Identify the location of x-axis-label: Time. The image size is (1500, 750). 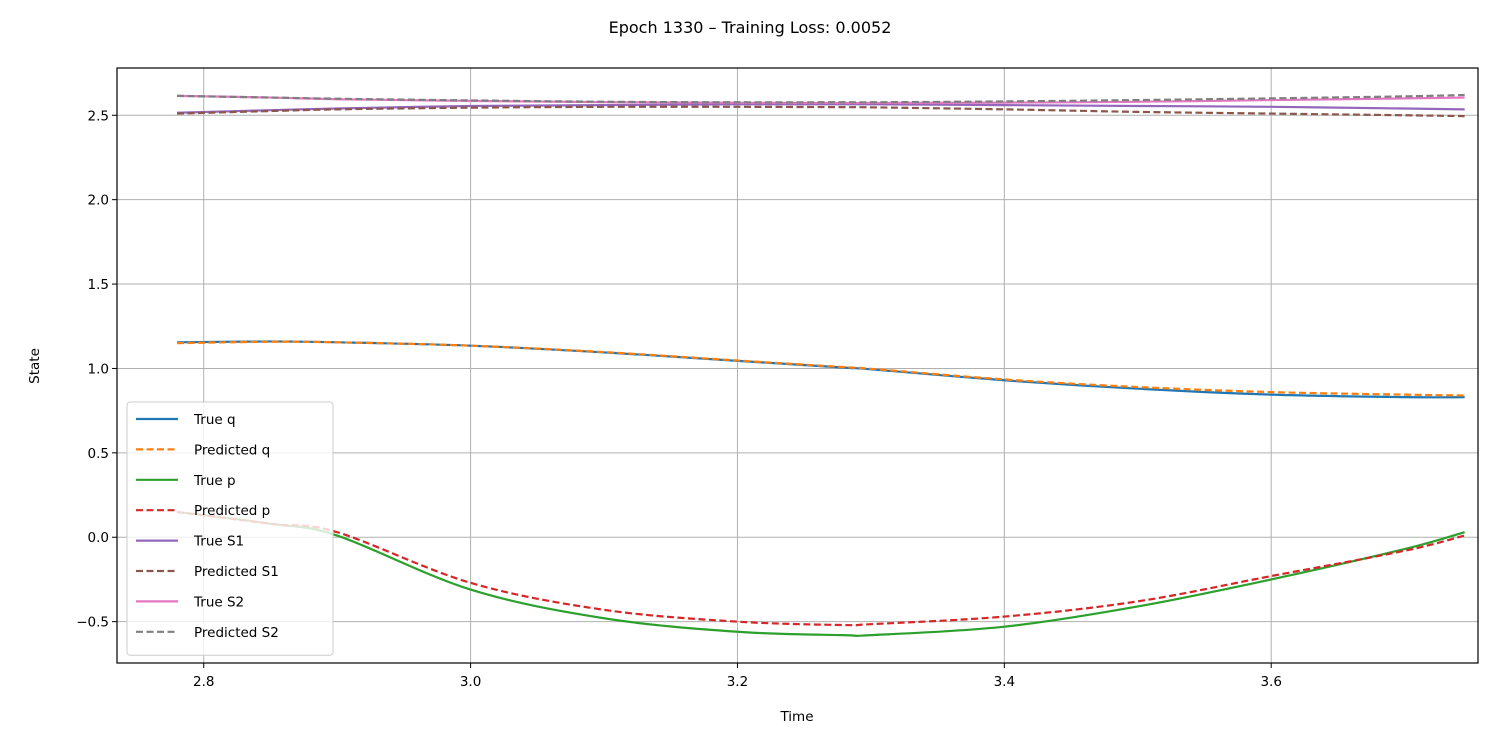
(796, 717).